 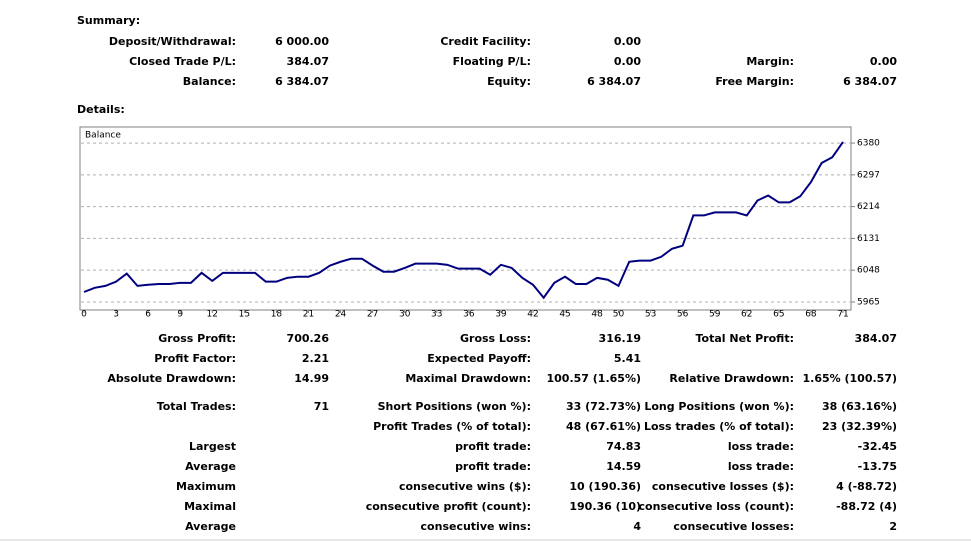 I want to click on y-tick-label: 6048, so click(x=868, y=271).